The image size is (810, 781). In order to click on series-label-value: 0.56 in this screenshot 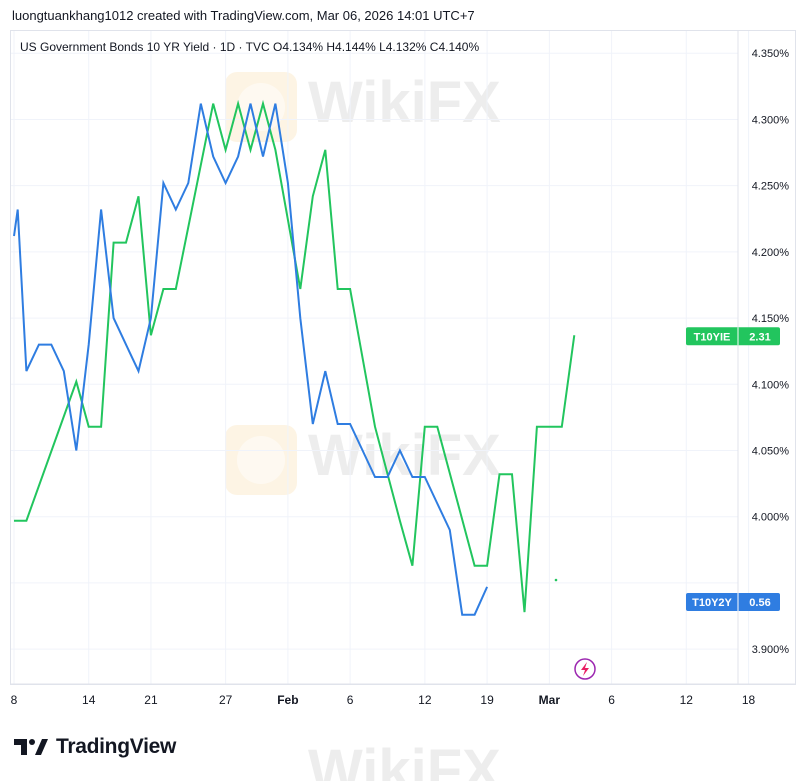, I will do `click(759, 603)`.